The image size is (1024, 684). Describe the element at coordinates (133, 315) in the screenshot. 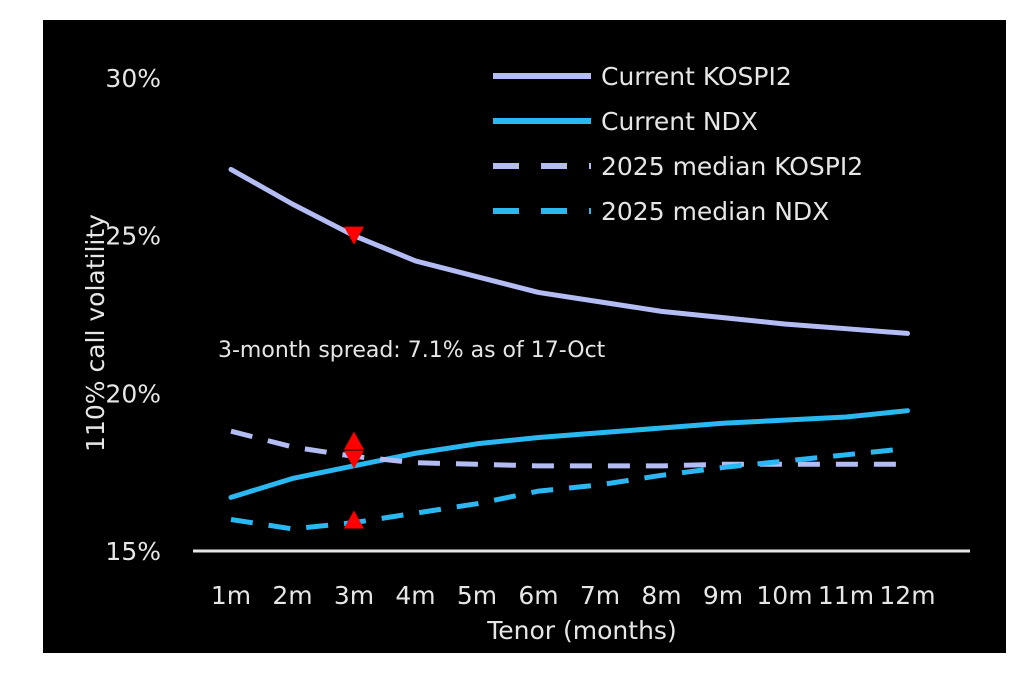

I see `y-tick-labels: 15% 20% 25% 30%` at that location.